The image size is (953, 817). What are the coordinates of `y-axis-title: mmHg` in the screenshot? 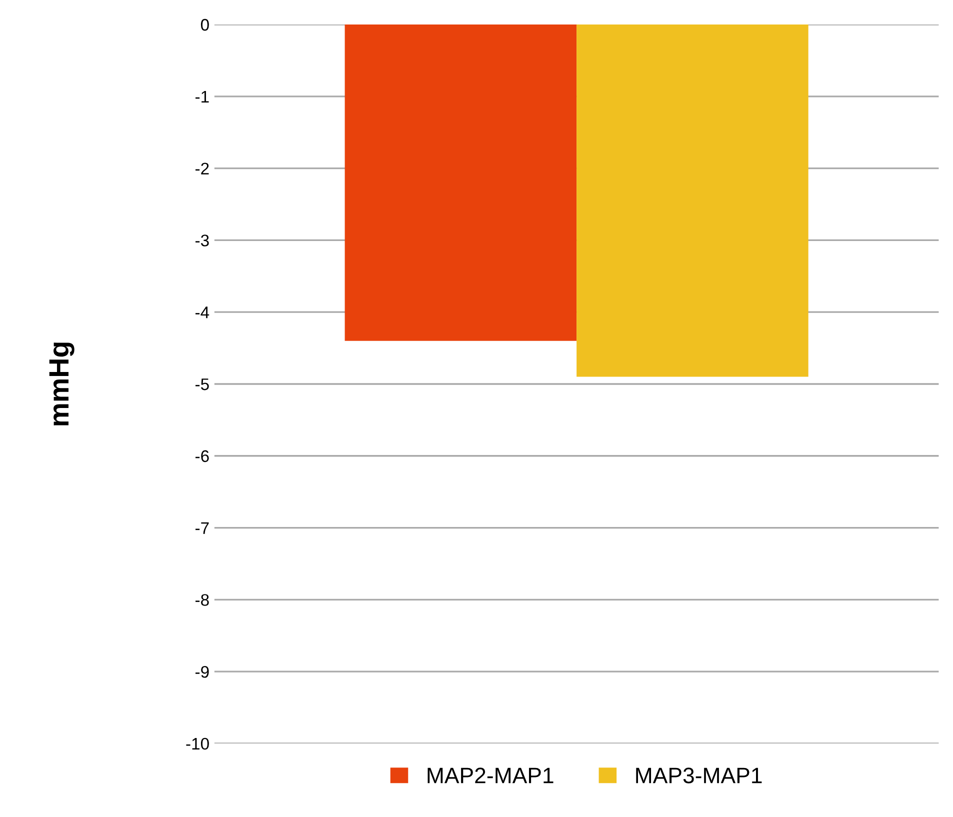 It's located at (61, 384).